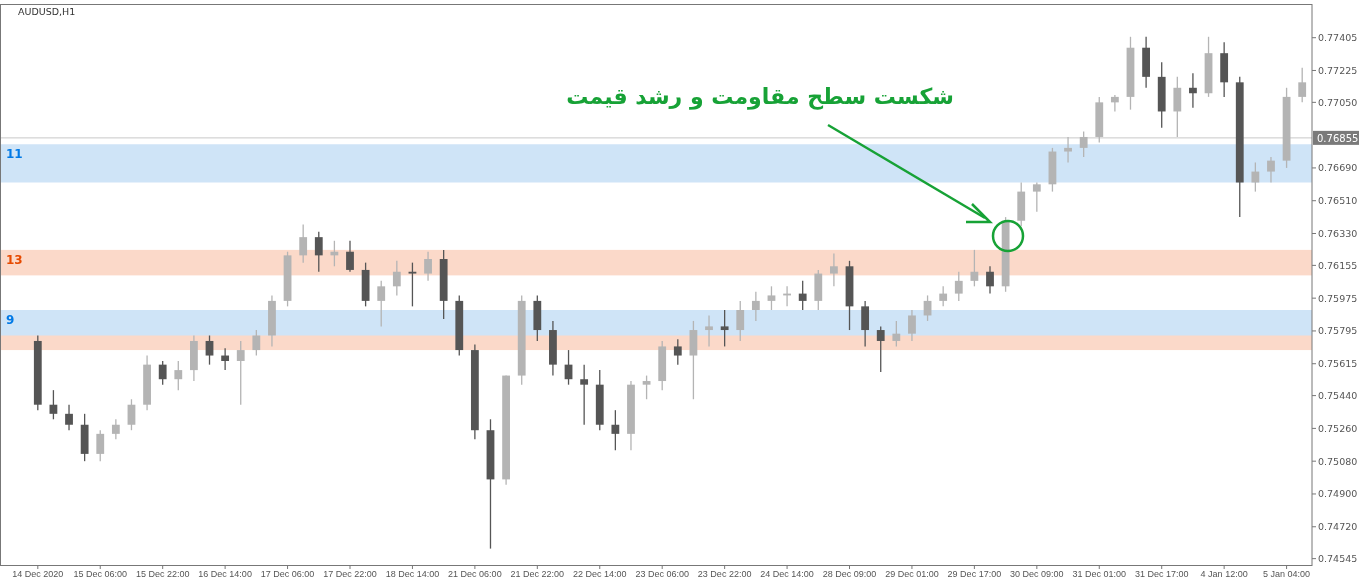  What do you see at coordinates (1338, 102) in the screenshot?
I see `y-tick-label: 0.77050` at bounding box center [1338, 102].